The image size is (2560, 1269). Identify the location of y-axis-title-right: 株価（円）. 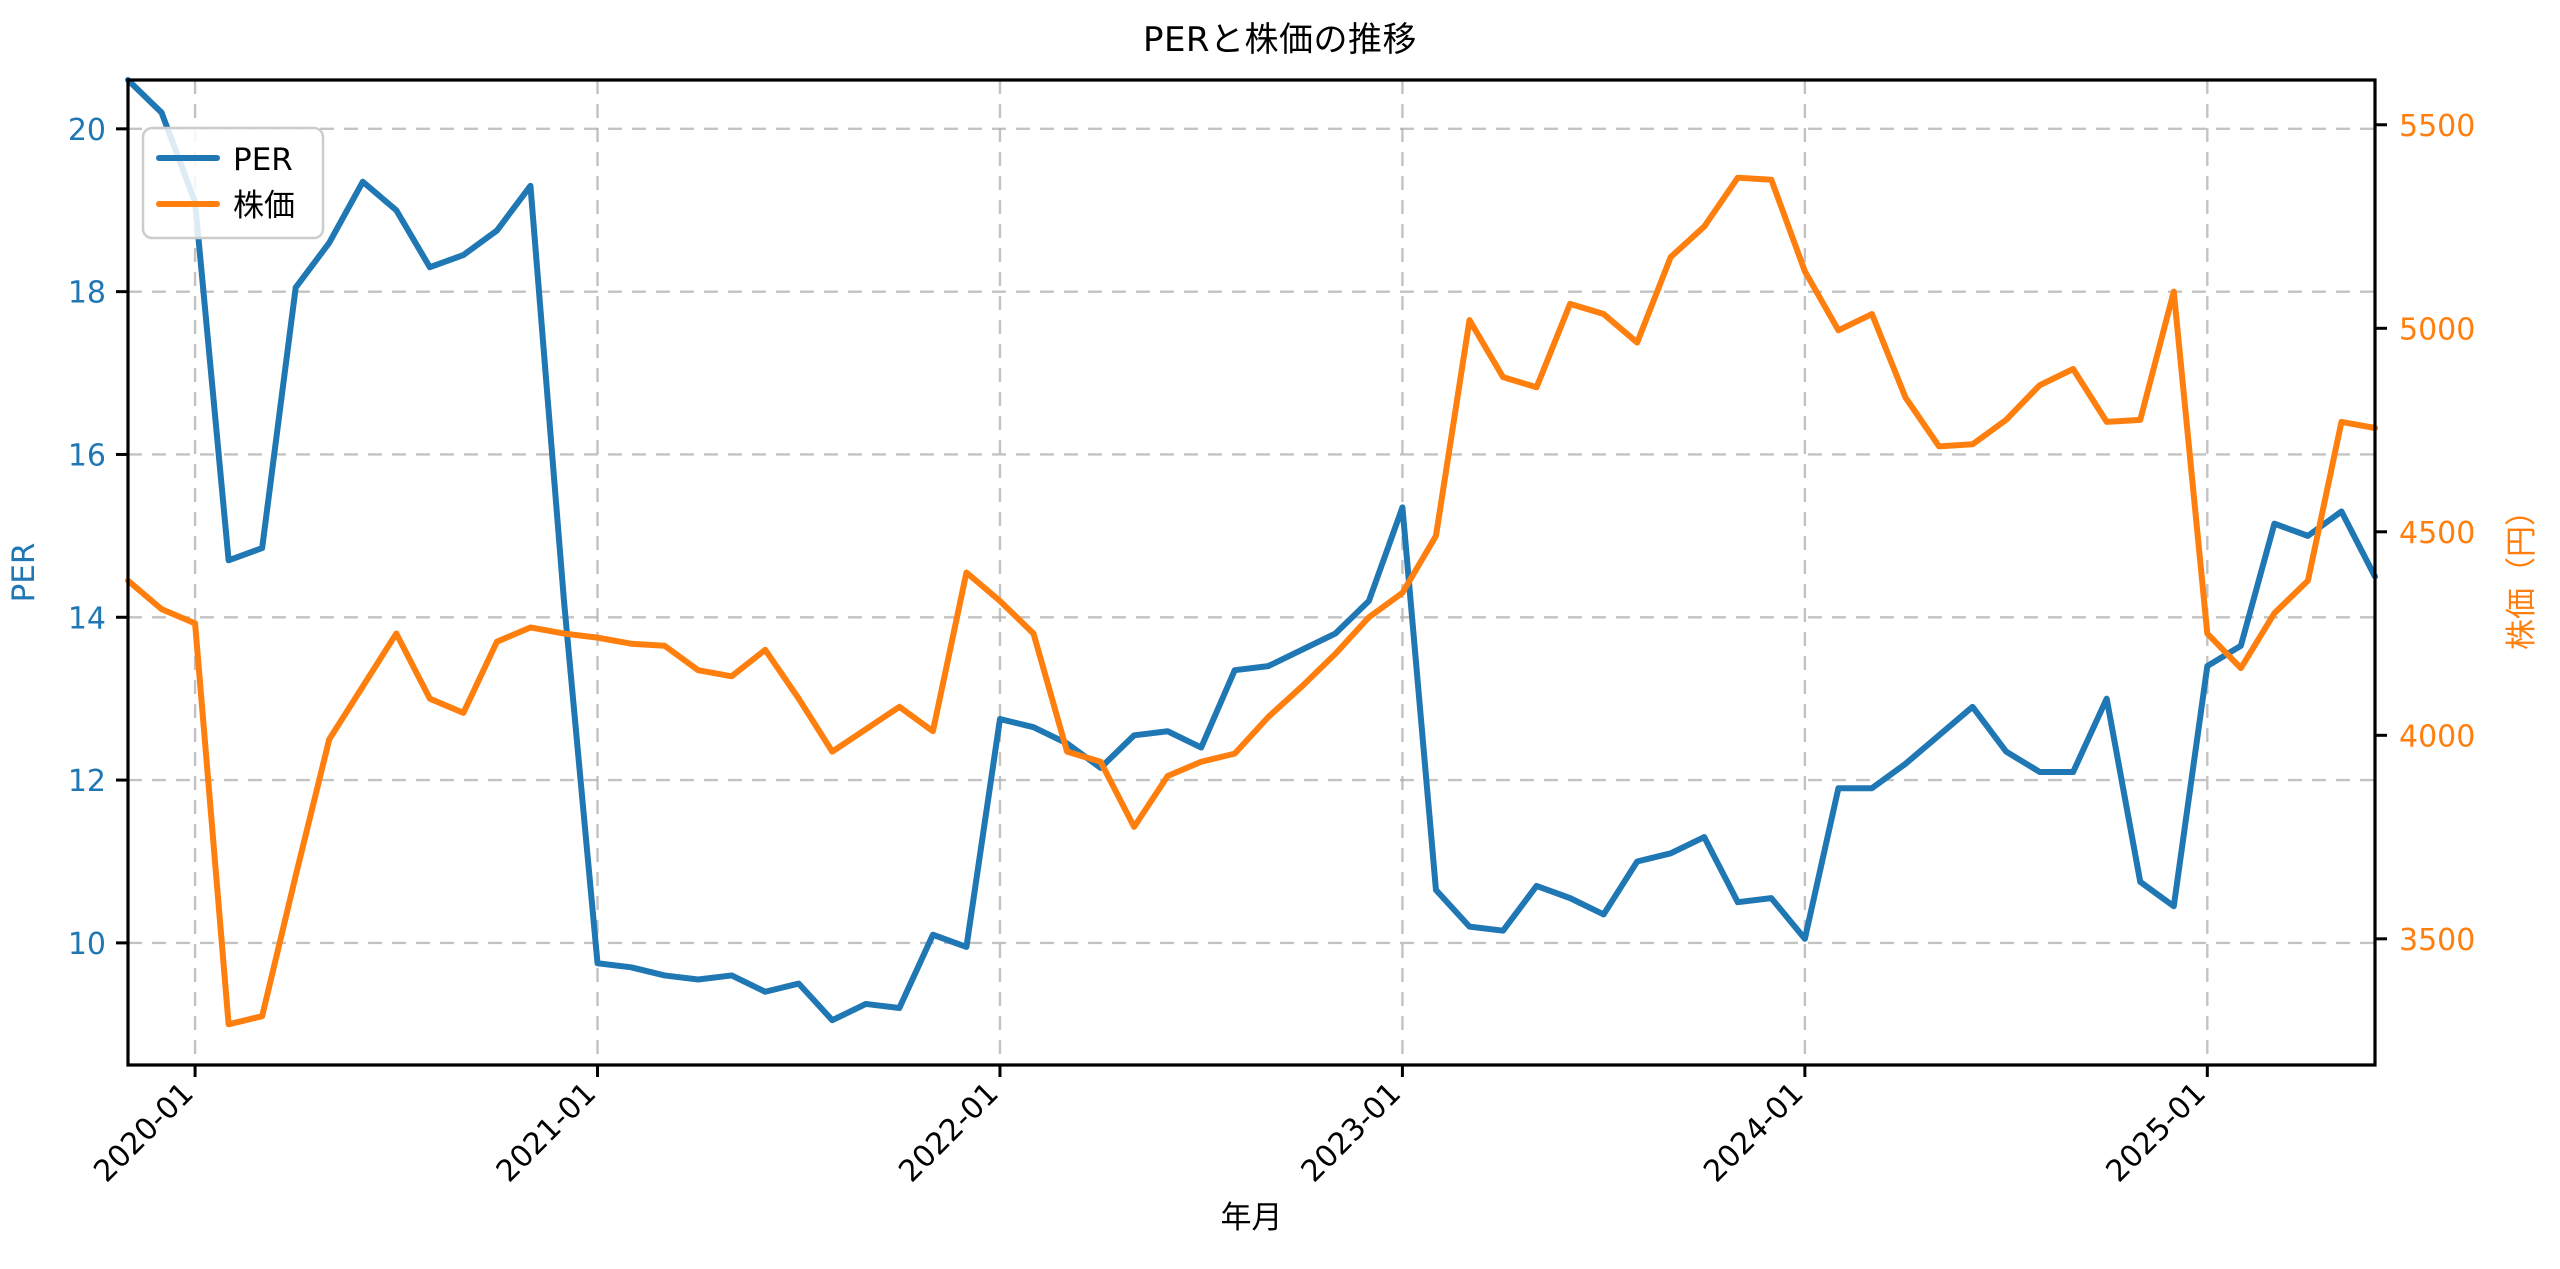
(2522, 572).